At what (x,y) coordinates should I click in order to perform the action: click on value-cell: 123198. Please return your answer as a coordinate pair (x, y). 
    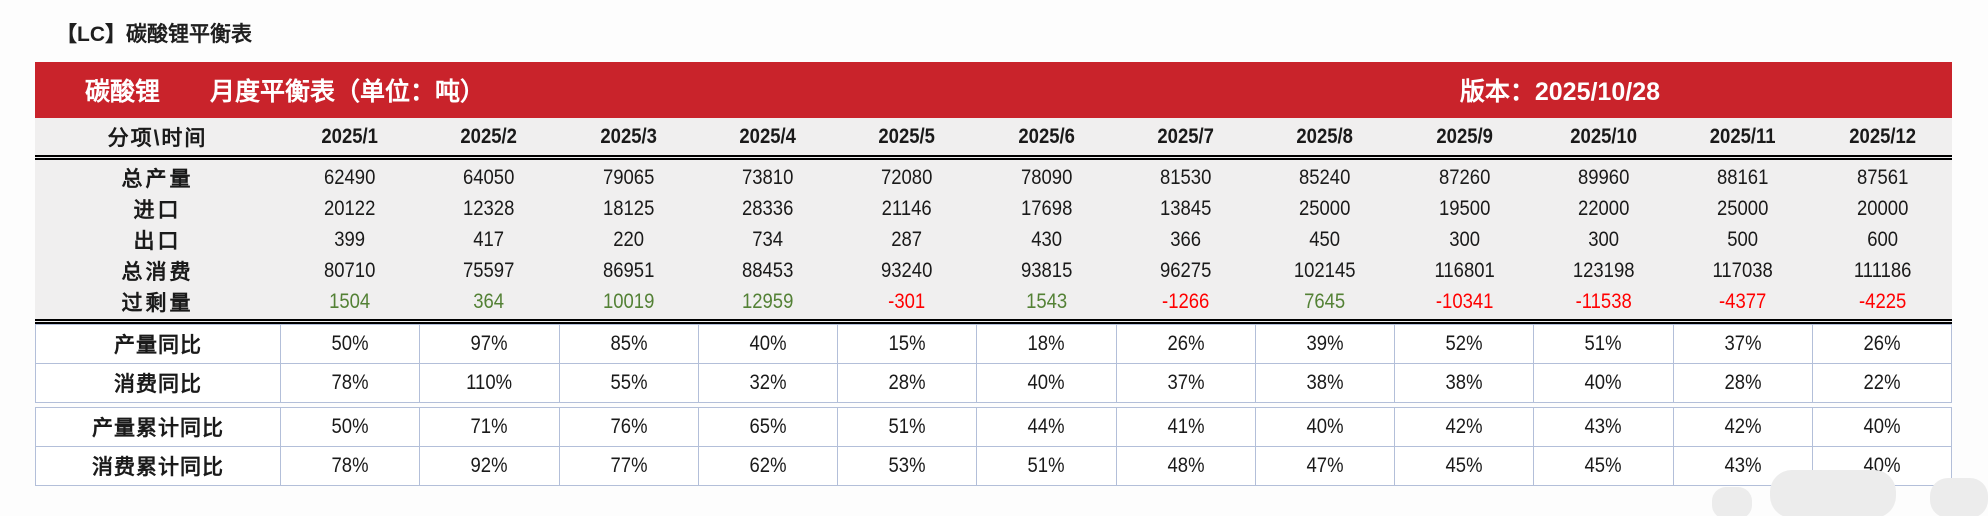
    Looking at the image, I should click on (1603, 270).